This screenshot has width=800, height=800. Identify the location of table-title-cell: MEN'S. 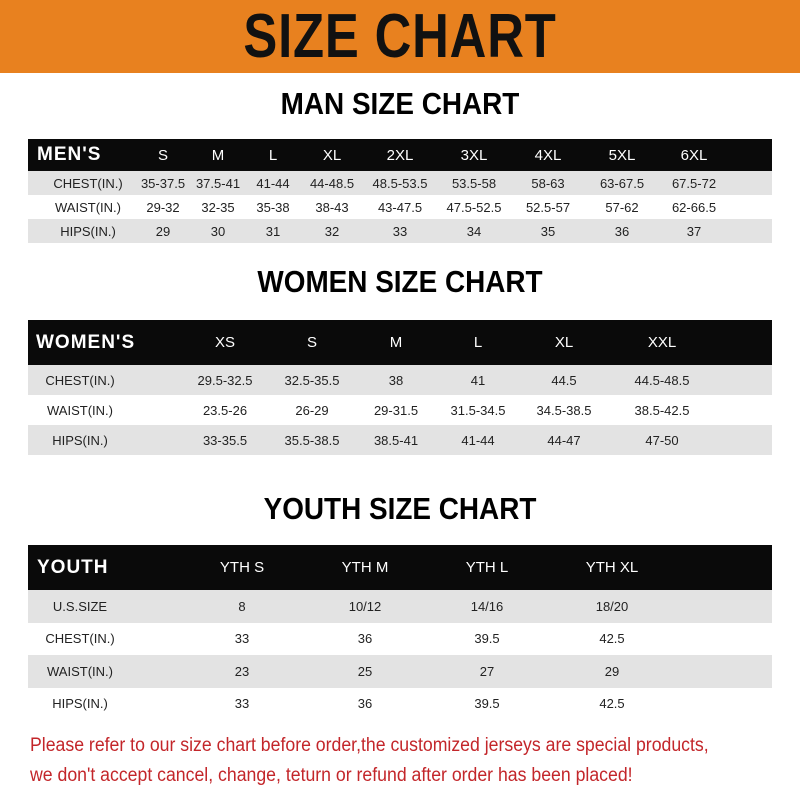
(69, 154).